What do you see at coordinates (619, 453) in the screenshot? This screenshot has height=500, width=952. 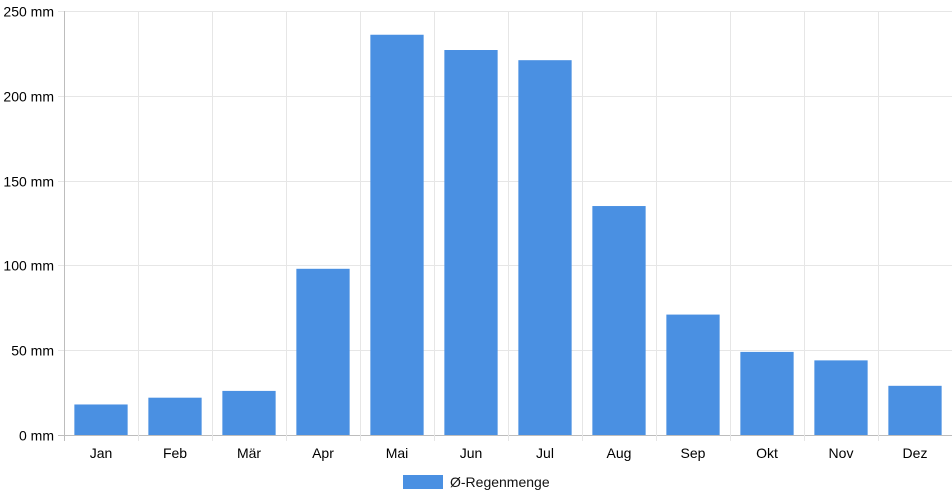 I see `x-tick-label: Aug` at bounding box center [619, 453].